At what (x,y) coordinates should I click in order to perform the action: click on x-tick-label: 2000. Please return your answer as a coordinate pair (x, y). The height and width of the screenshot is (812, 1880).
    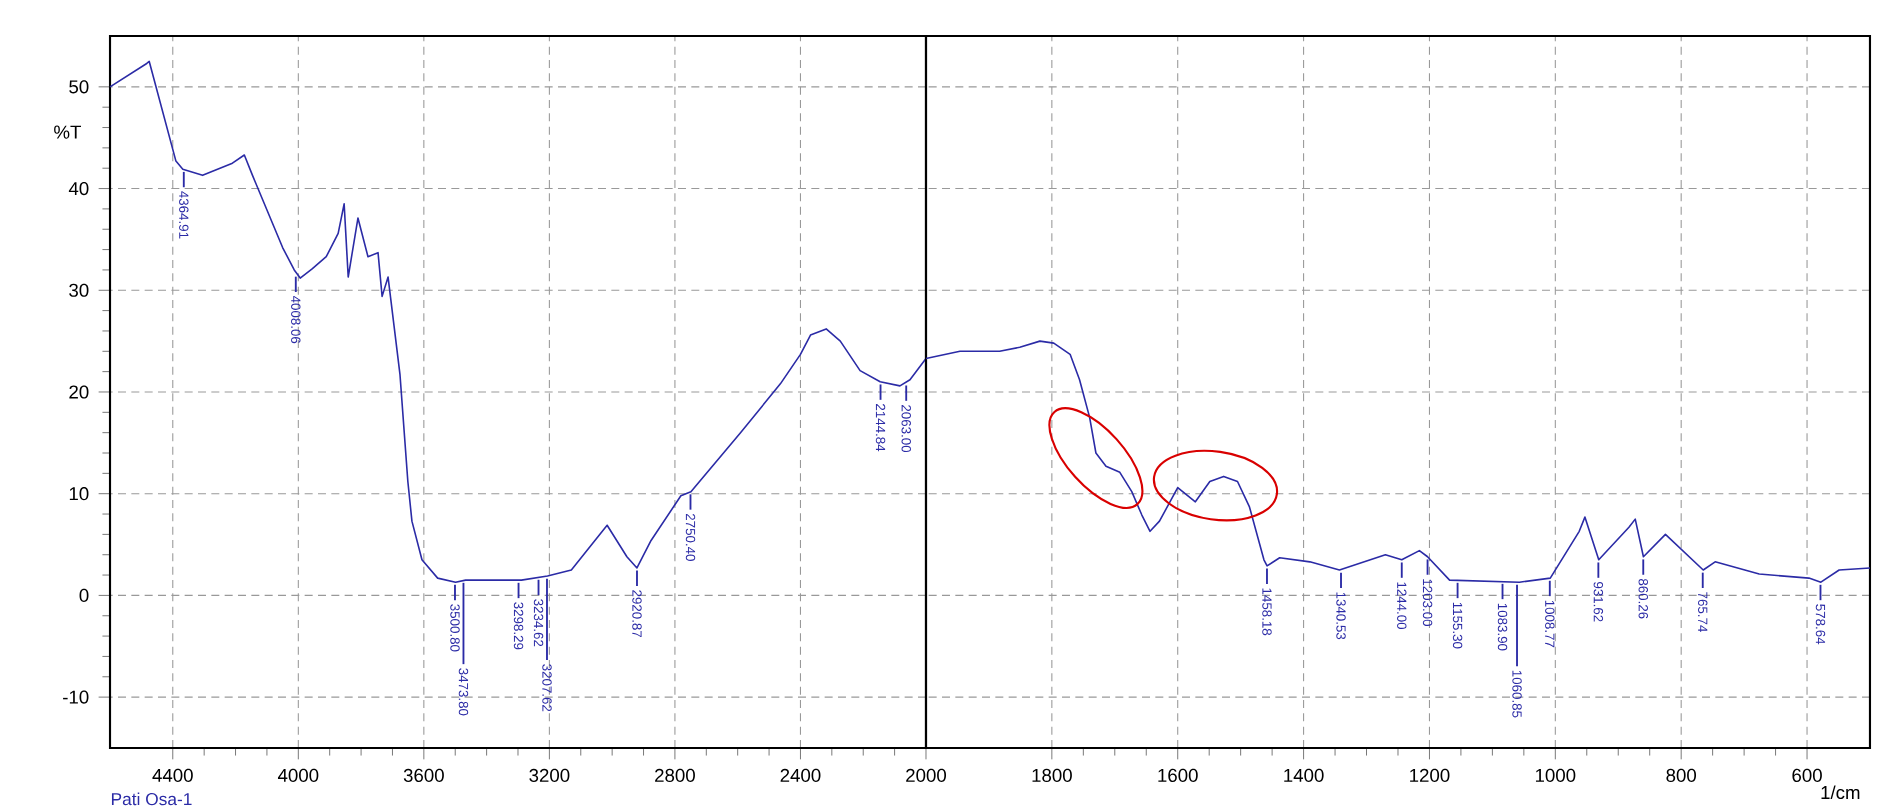
    Looking at the image, I should click on (926, 775).